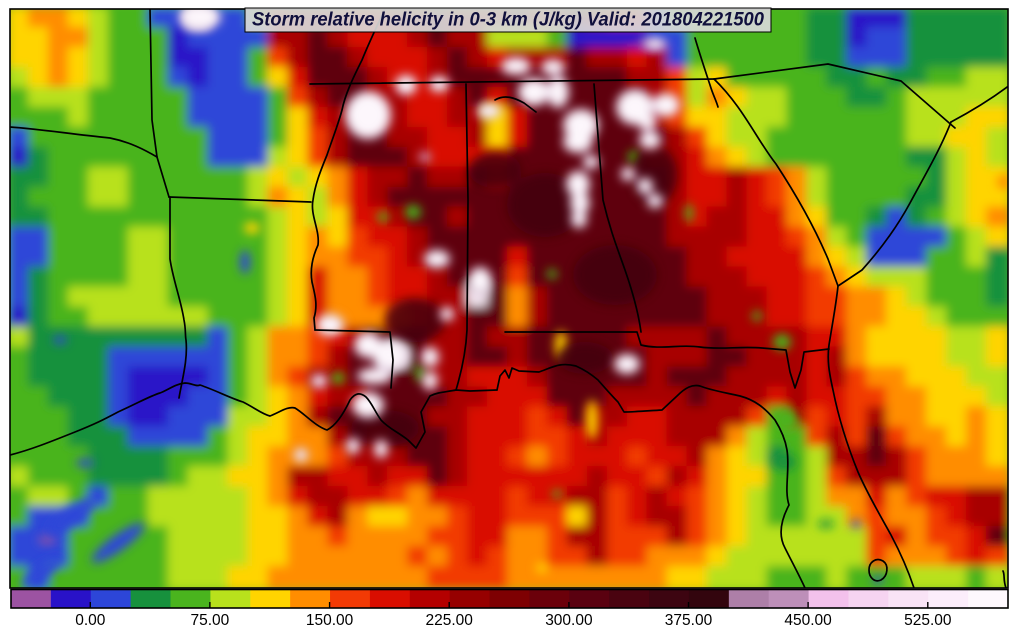 This screenshot has height=633, width=1018. What do you see at coordinates (569, 620) in the screenshot?
I see `svg-text: 300.00` at bounding box center [569, 620].